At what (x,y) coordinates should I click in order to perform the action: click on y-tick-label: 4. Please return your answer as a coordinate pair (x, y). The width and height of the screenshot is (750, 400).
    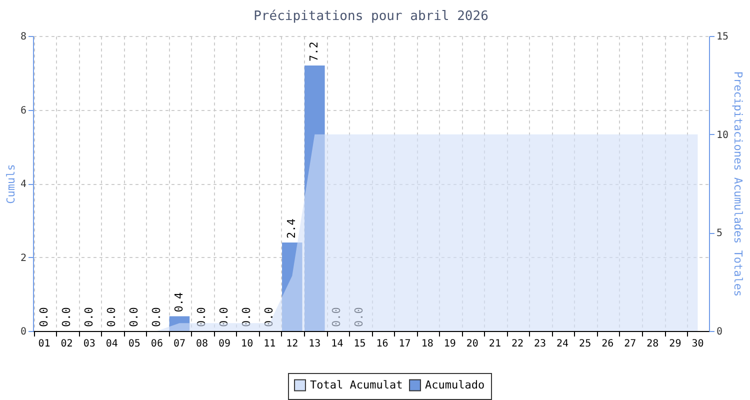
    Looking at the image, I should click on (23, 184).